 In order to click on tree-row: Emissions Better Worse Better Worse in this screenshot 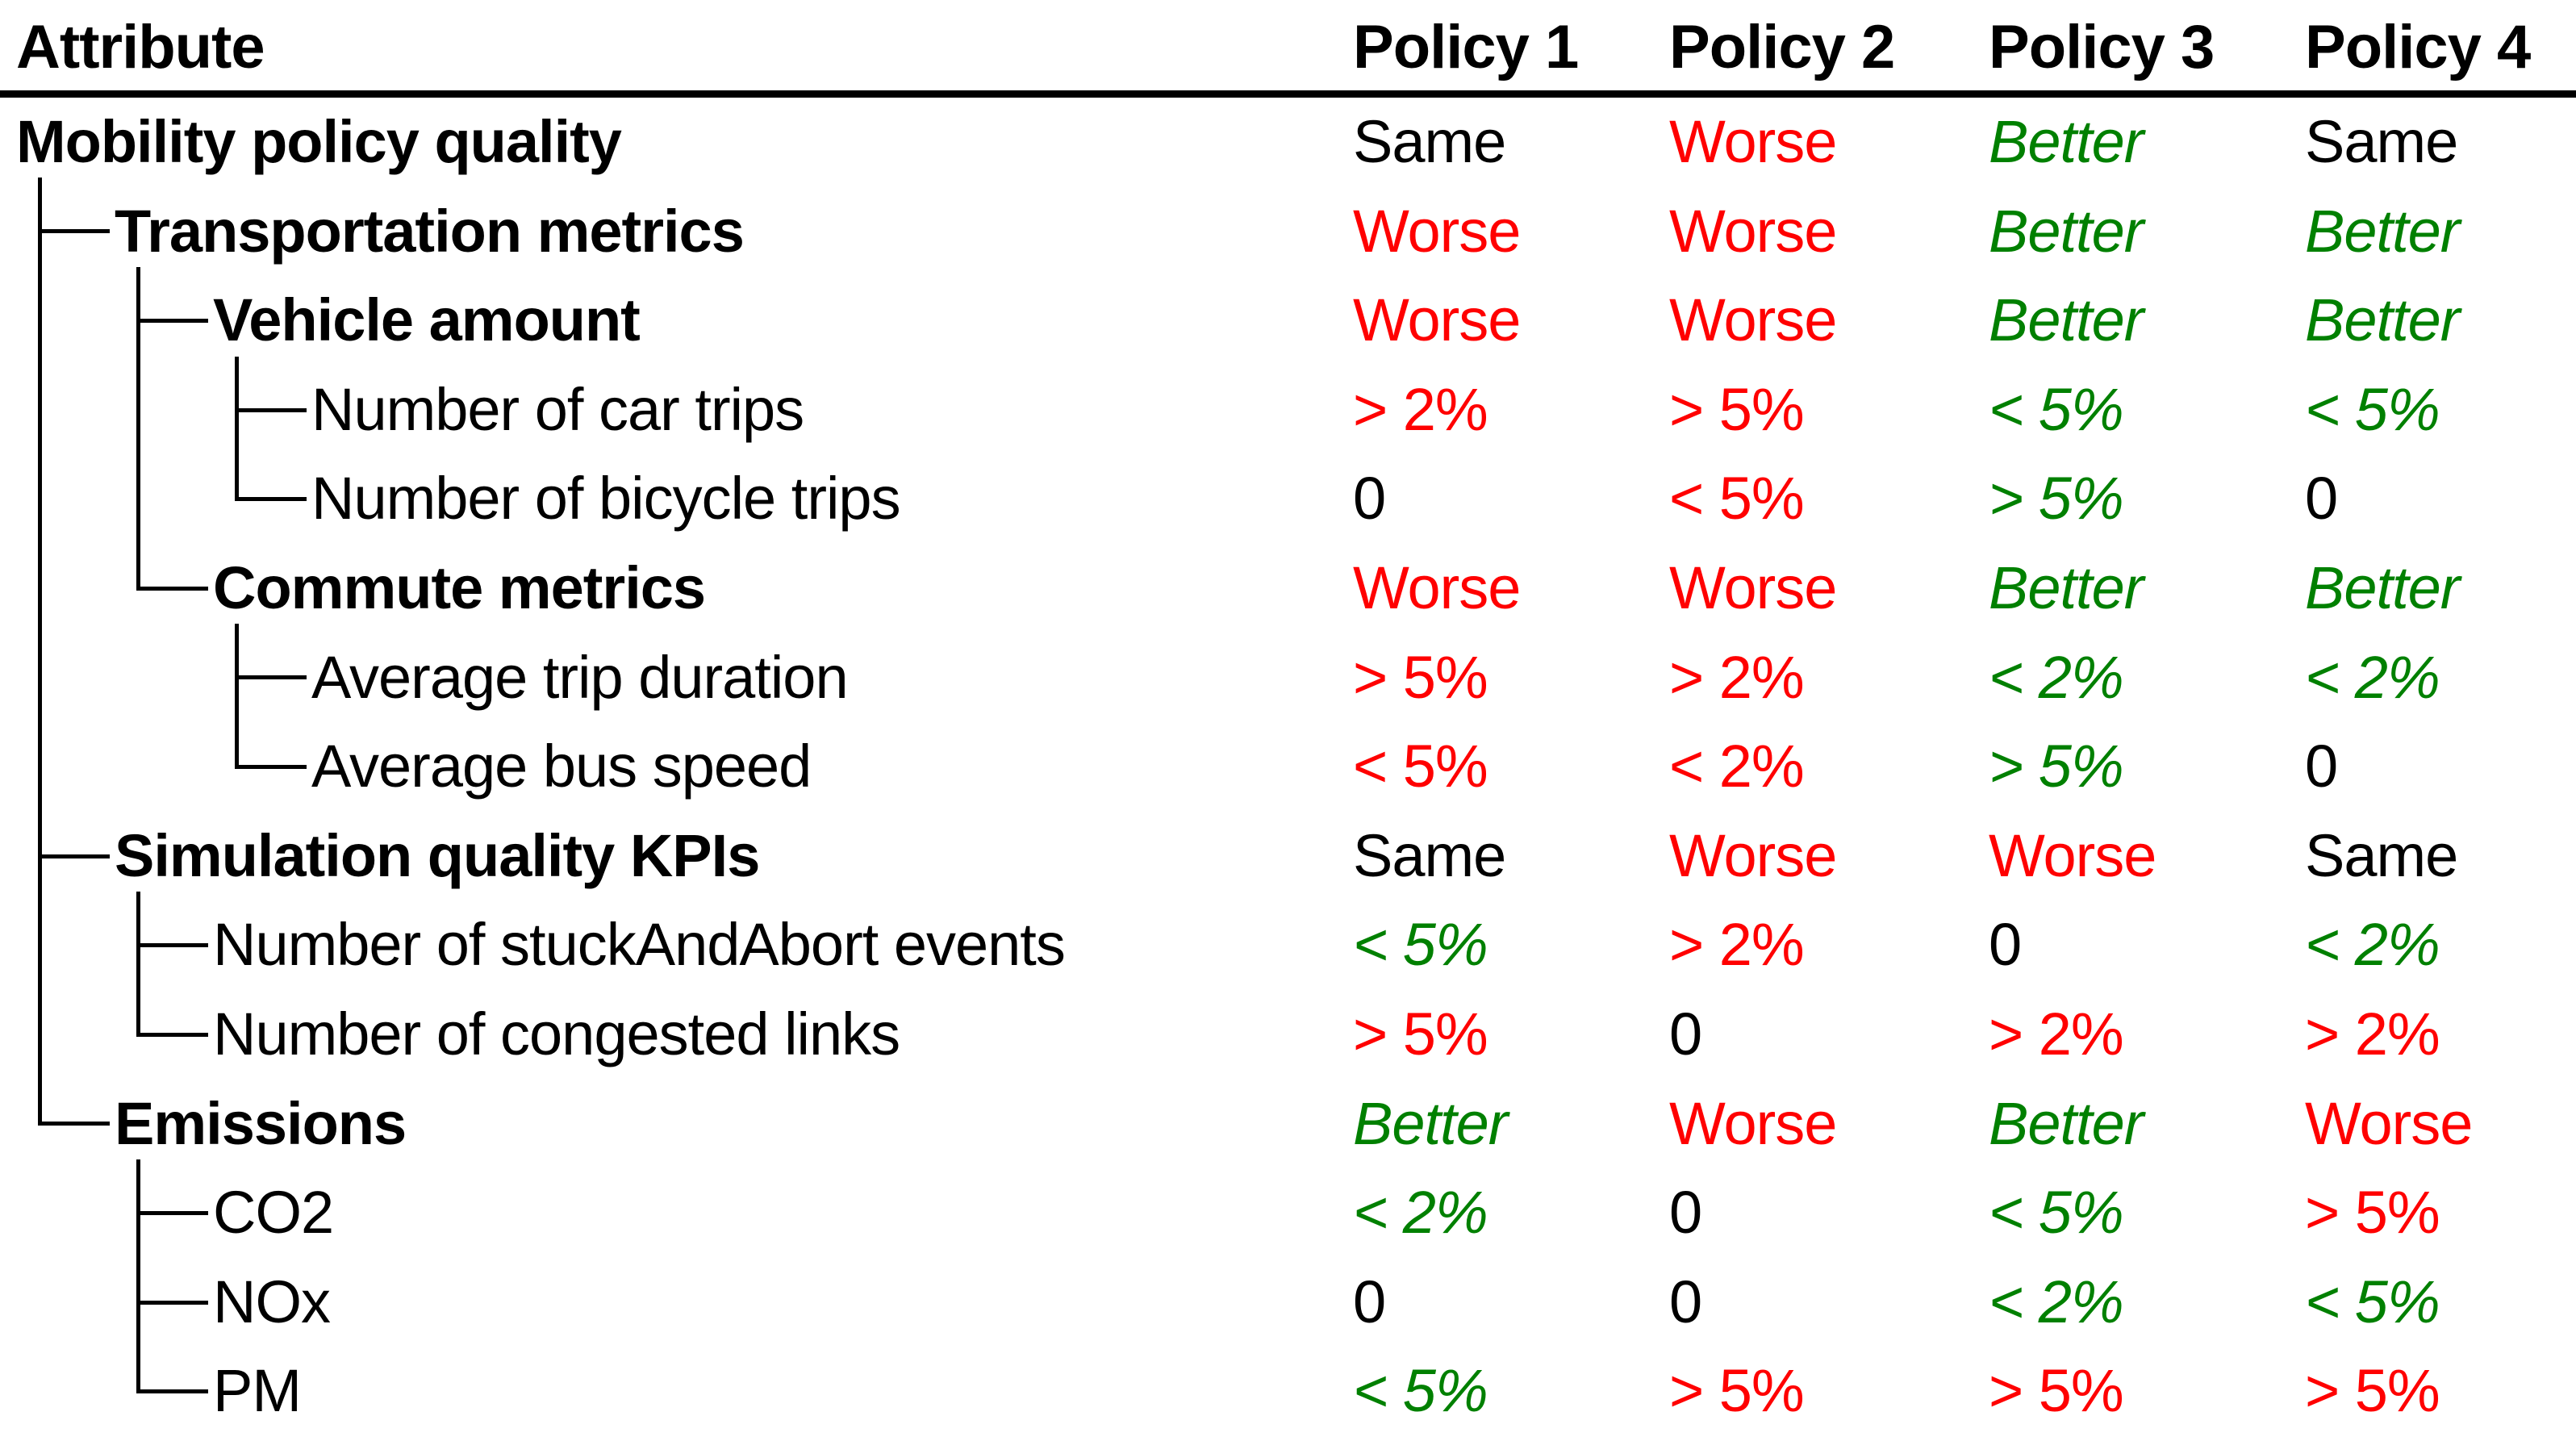, I will do `click(1288, 1124)`.